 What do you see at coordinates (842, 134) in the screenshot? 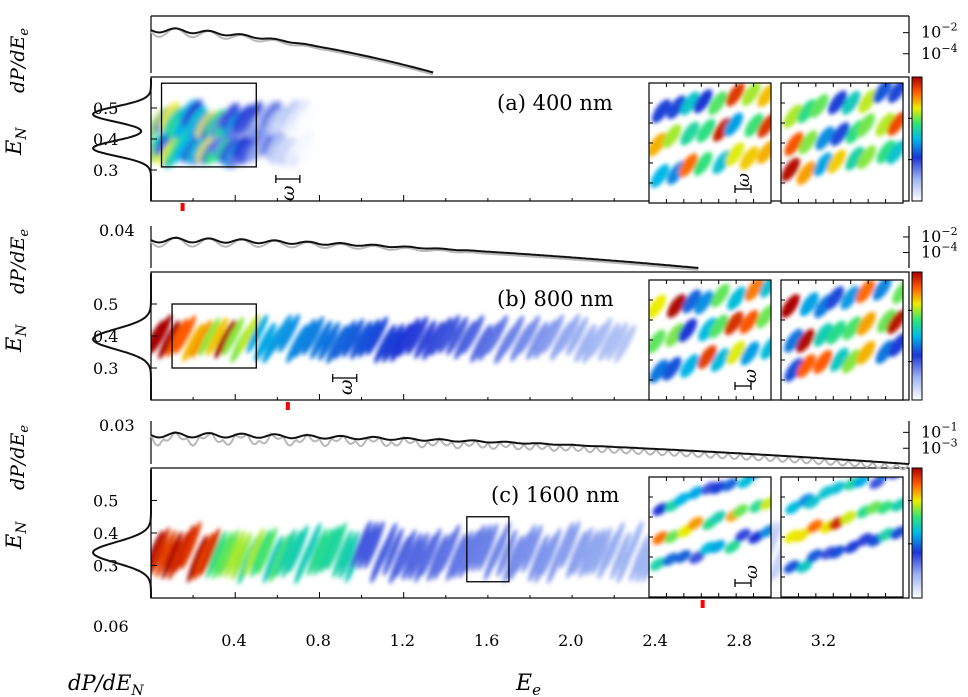
I see `inset-fringes` at bounding box center [842, 134].